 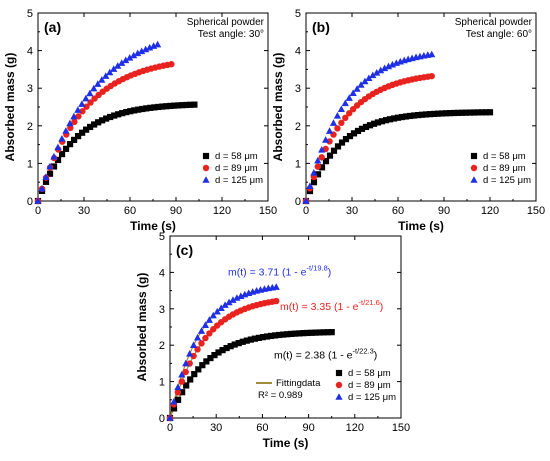 I want to click on y-tick-label: 2, so click(x=298, y=127).